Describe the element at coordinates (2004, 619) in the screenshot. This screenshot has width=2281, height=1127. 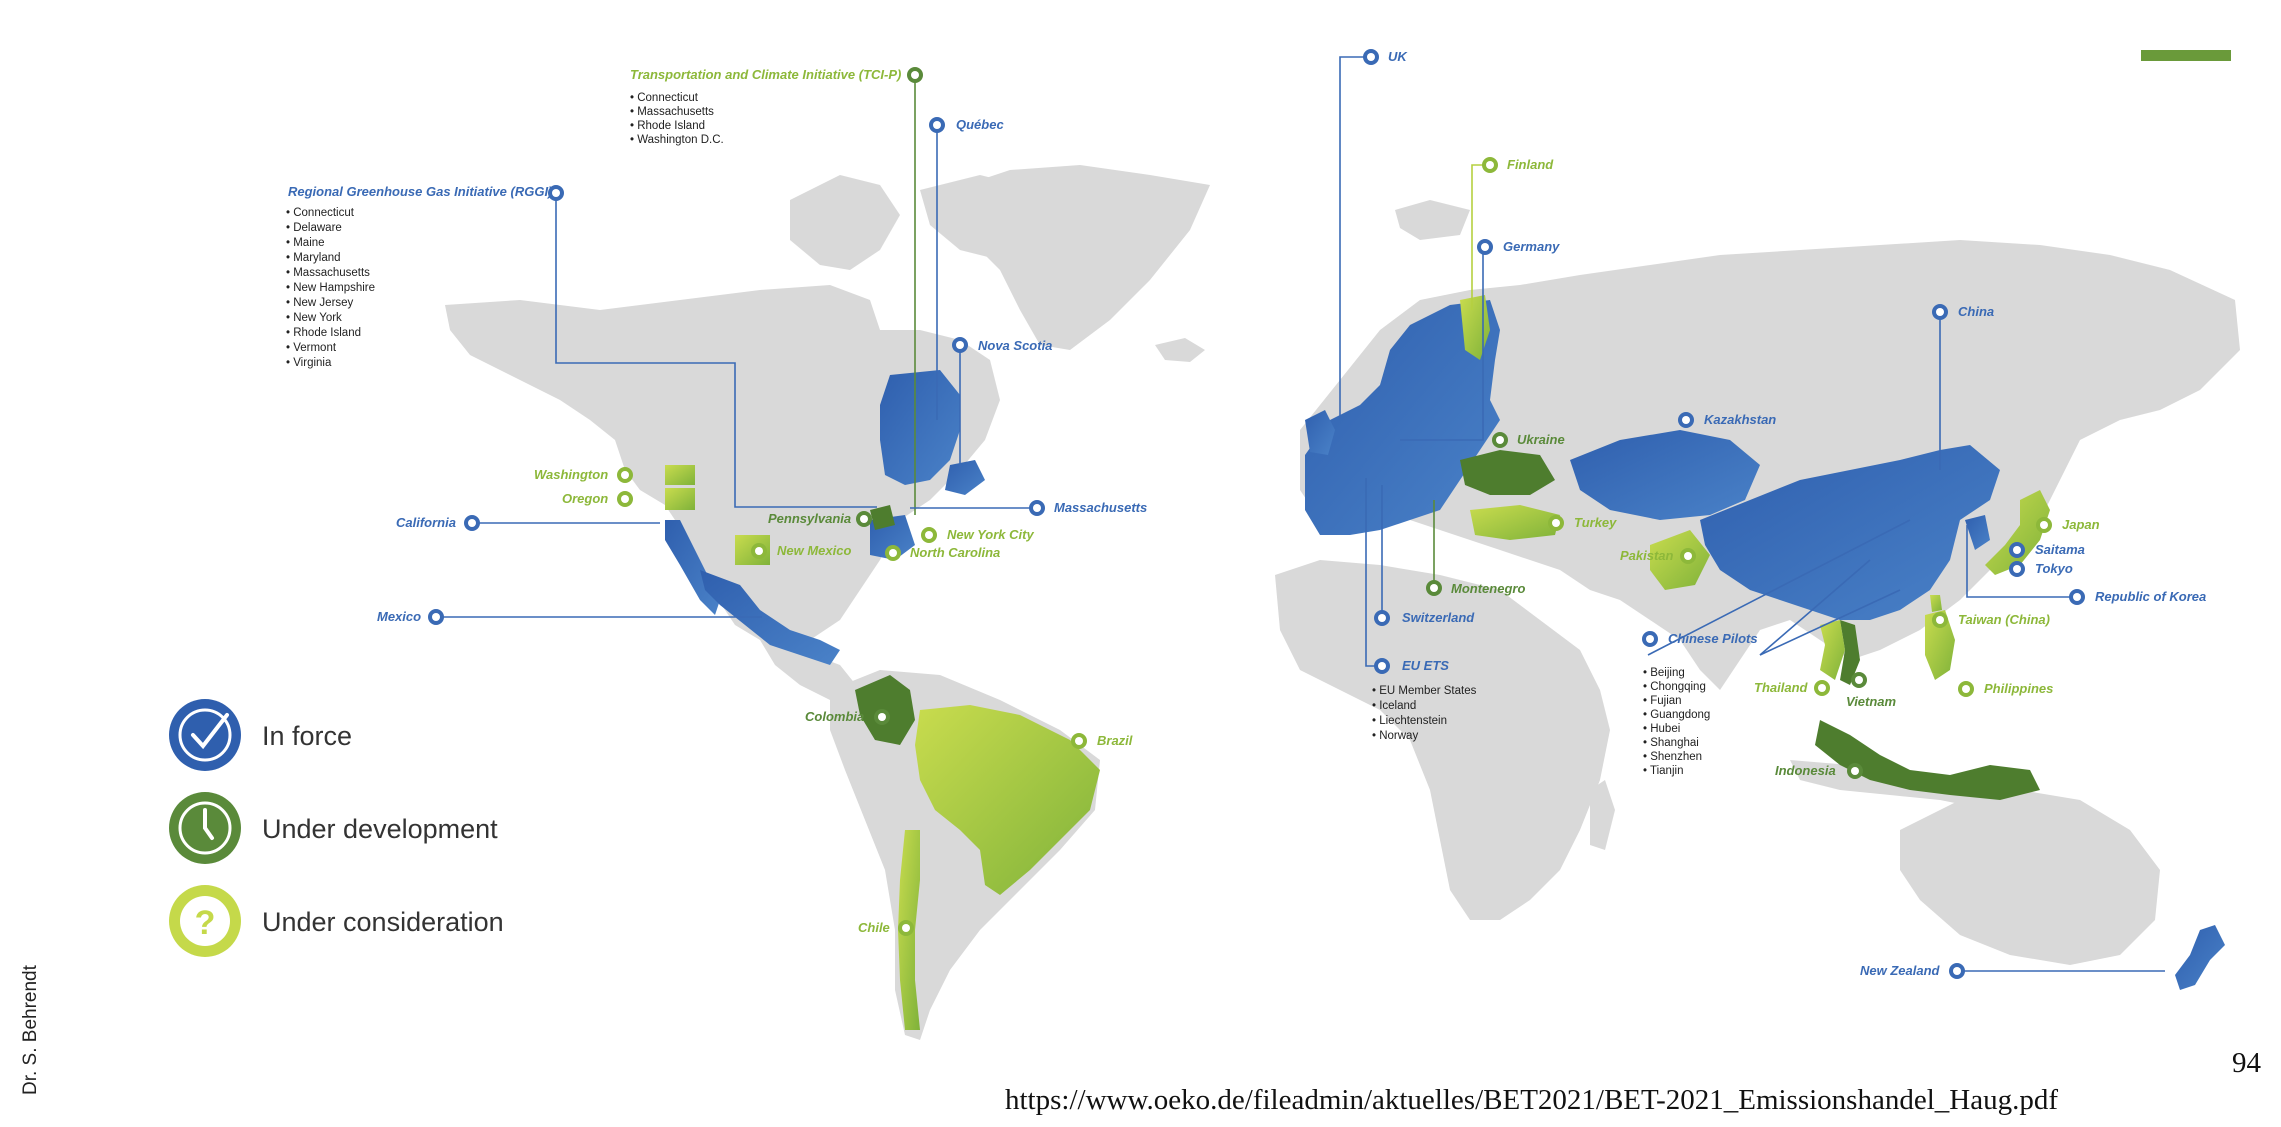
I see `label-taiwan: Taiwan (China)` at that location.